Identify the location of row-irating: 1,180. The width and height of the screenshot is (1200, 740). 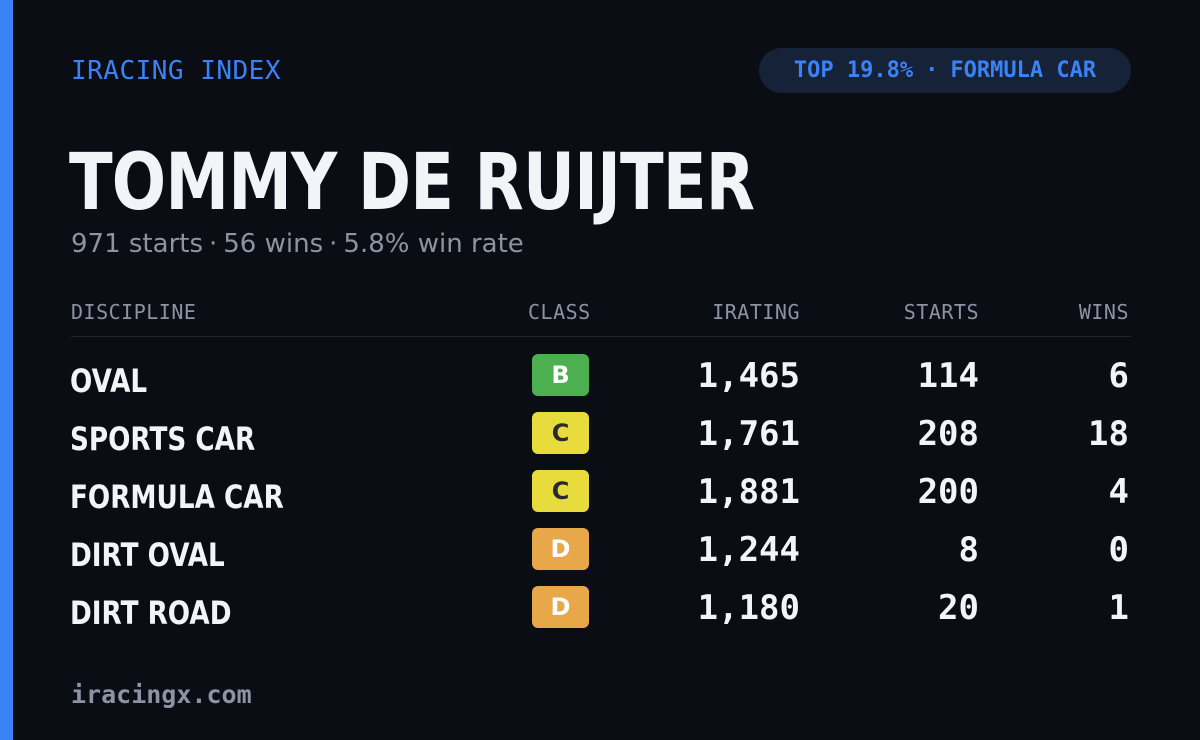
(748, 608).